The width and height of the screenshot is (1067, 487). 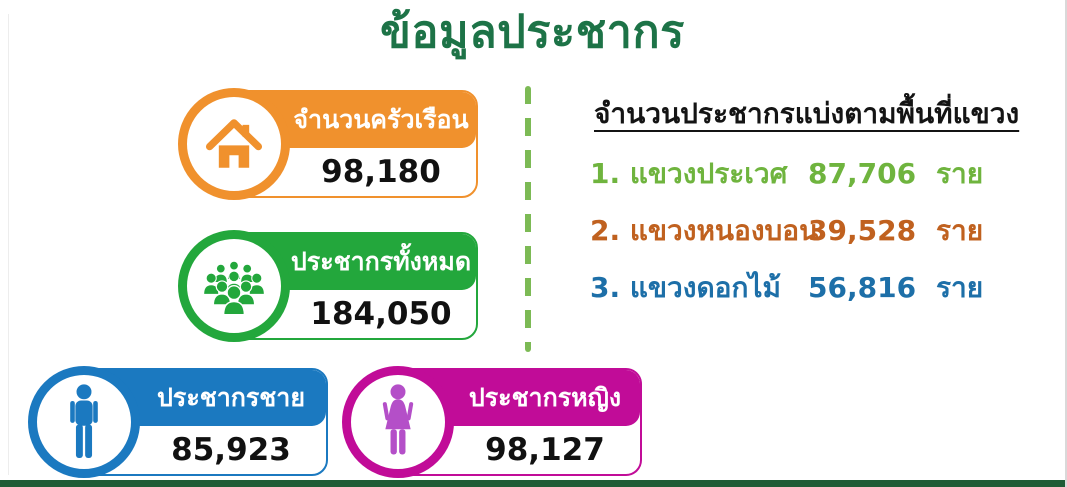 What do you see at coordinates (381, 314) in the screenshot?
I see `card-value: 184,050` at bounding box center [381, 314].